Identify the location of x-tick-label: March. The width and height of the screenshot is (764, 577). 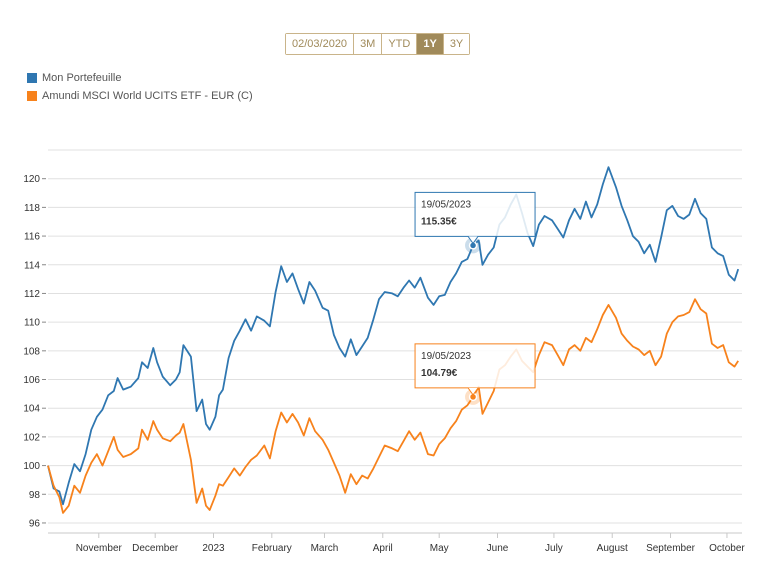
(325, 548).